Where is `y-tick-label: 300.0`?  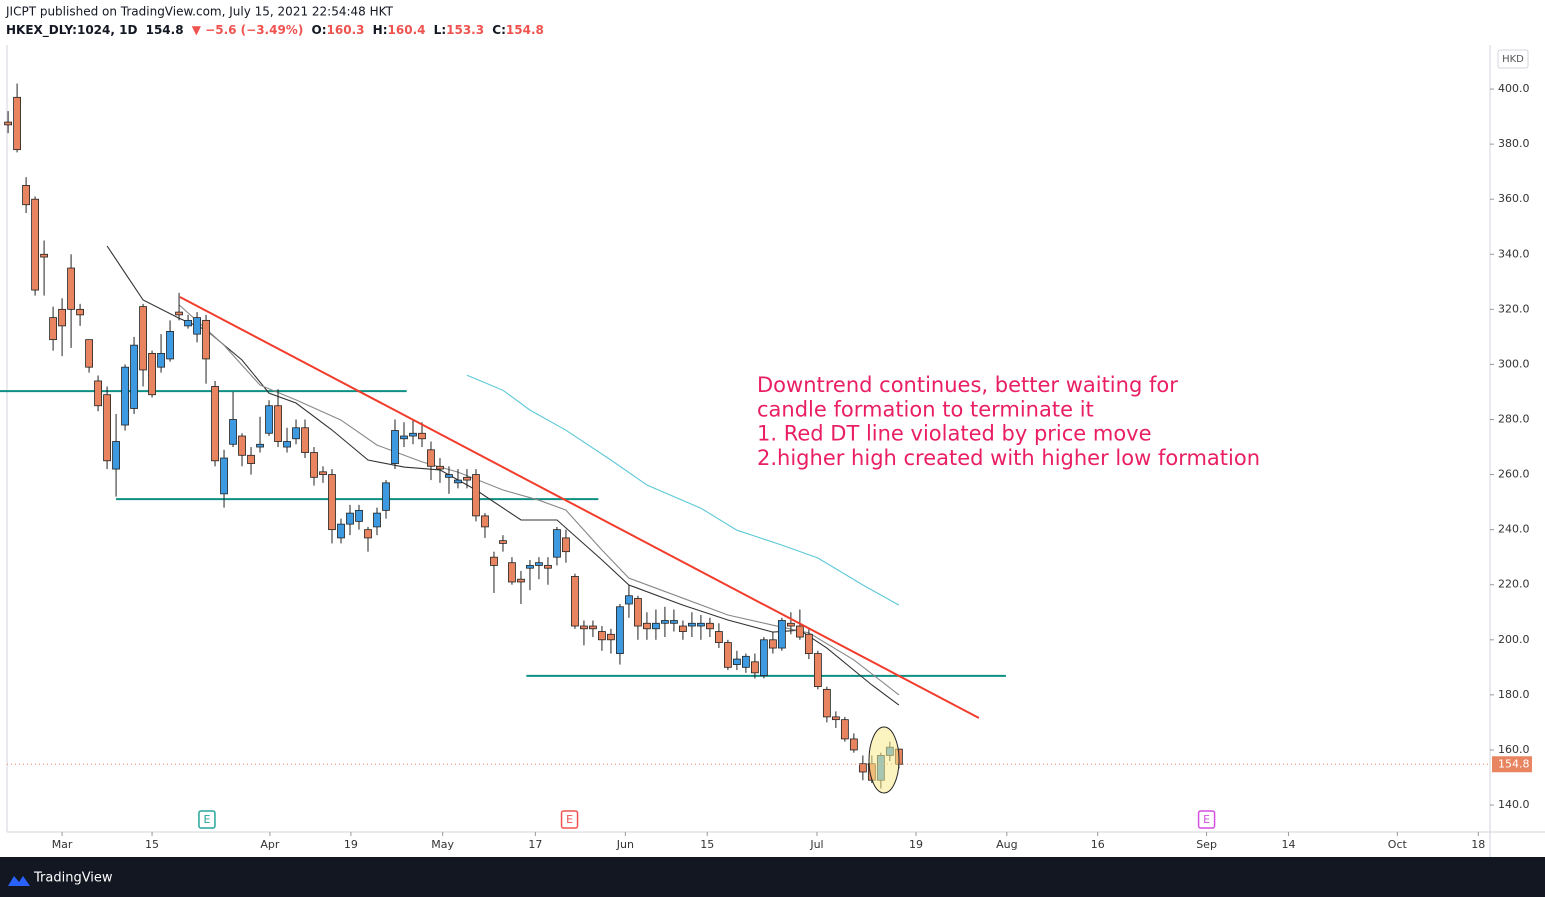 y-tick-label: 300.0 is located at coordinates (1514, 363).